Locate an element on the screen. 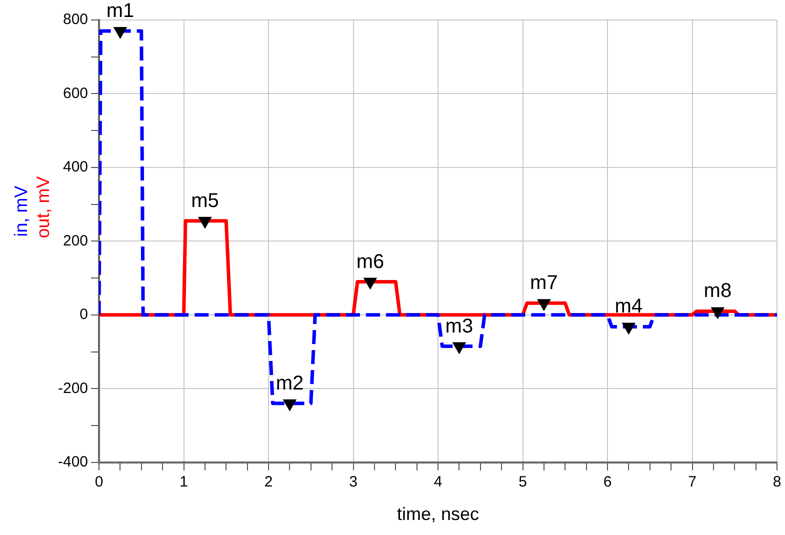  text: out, mV is located at coordinates (42, 207).